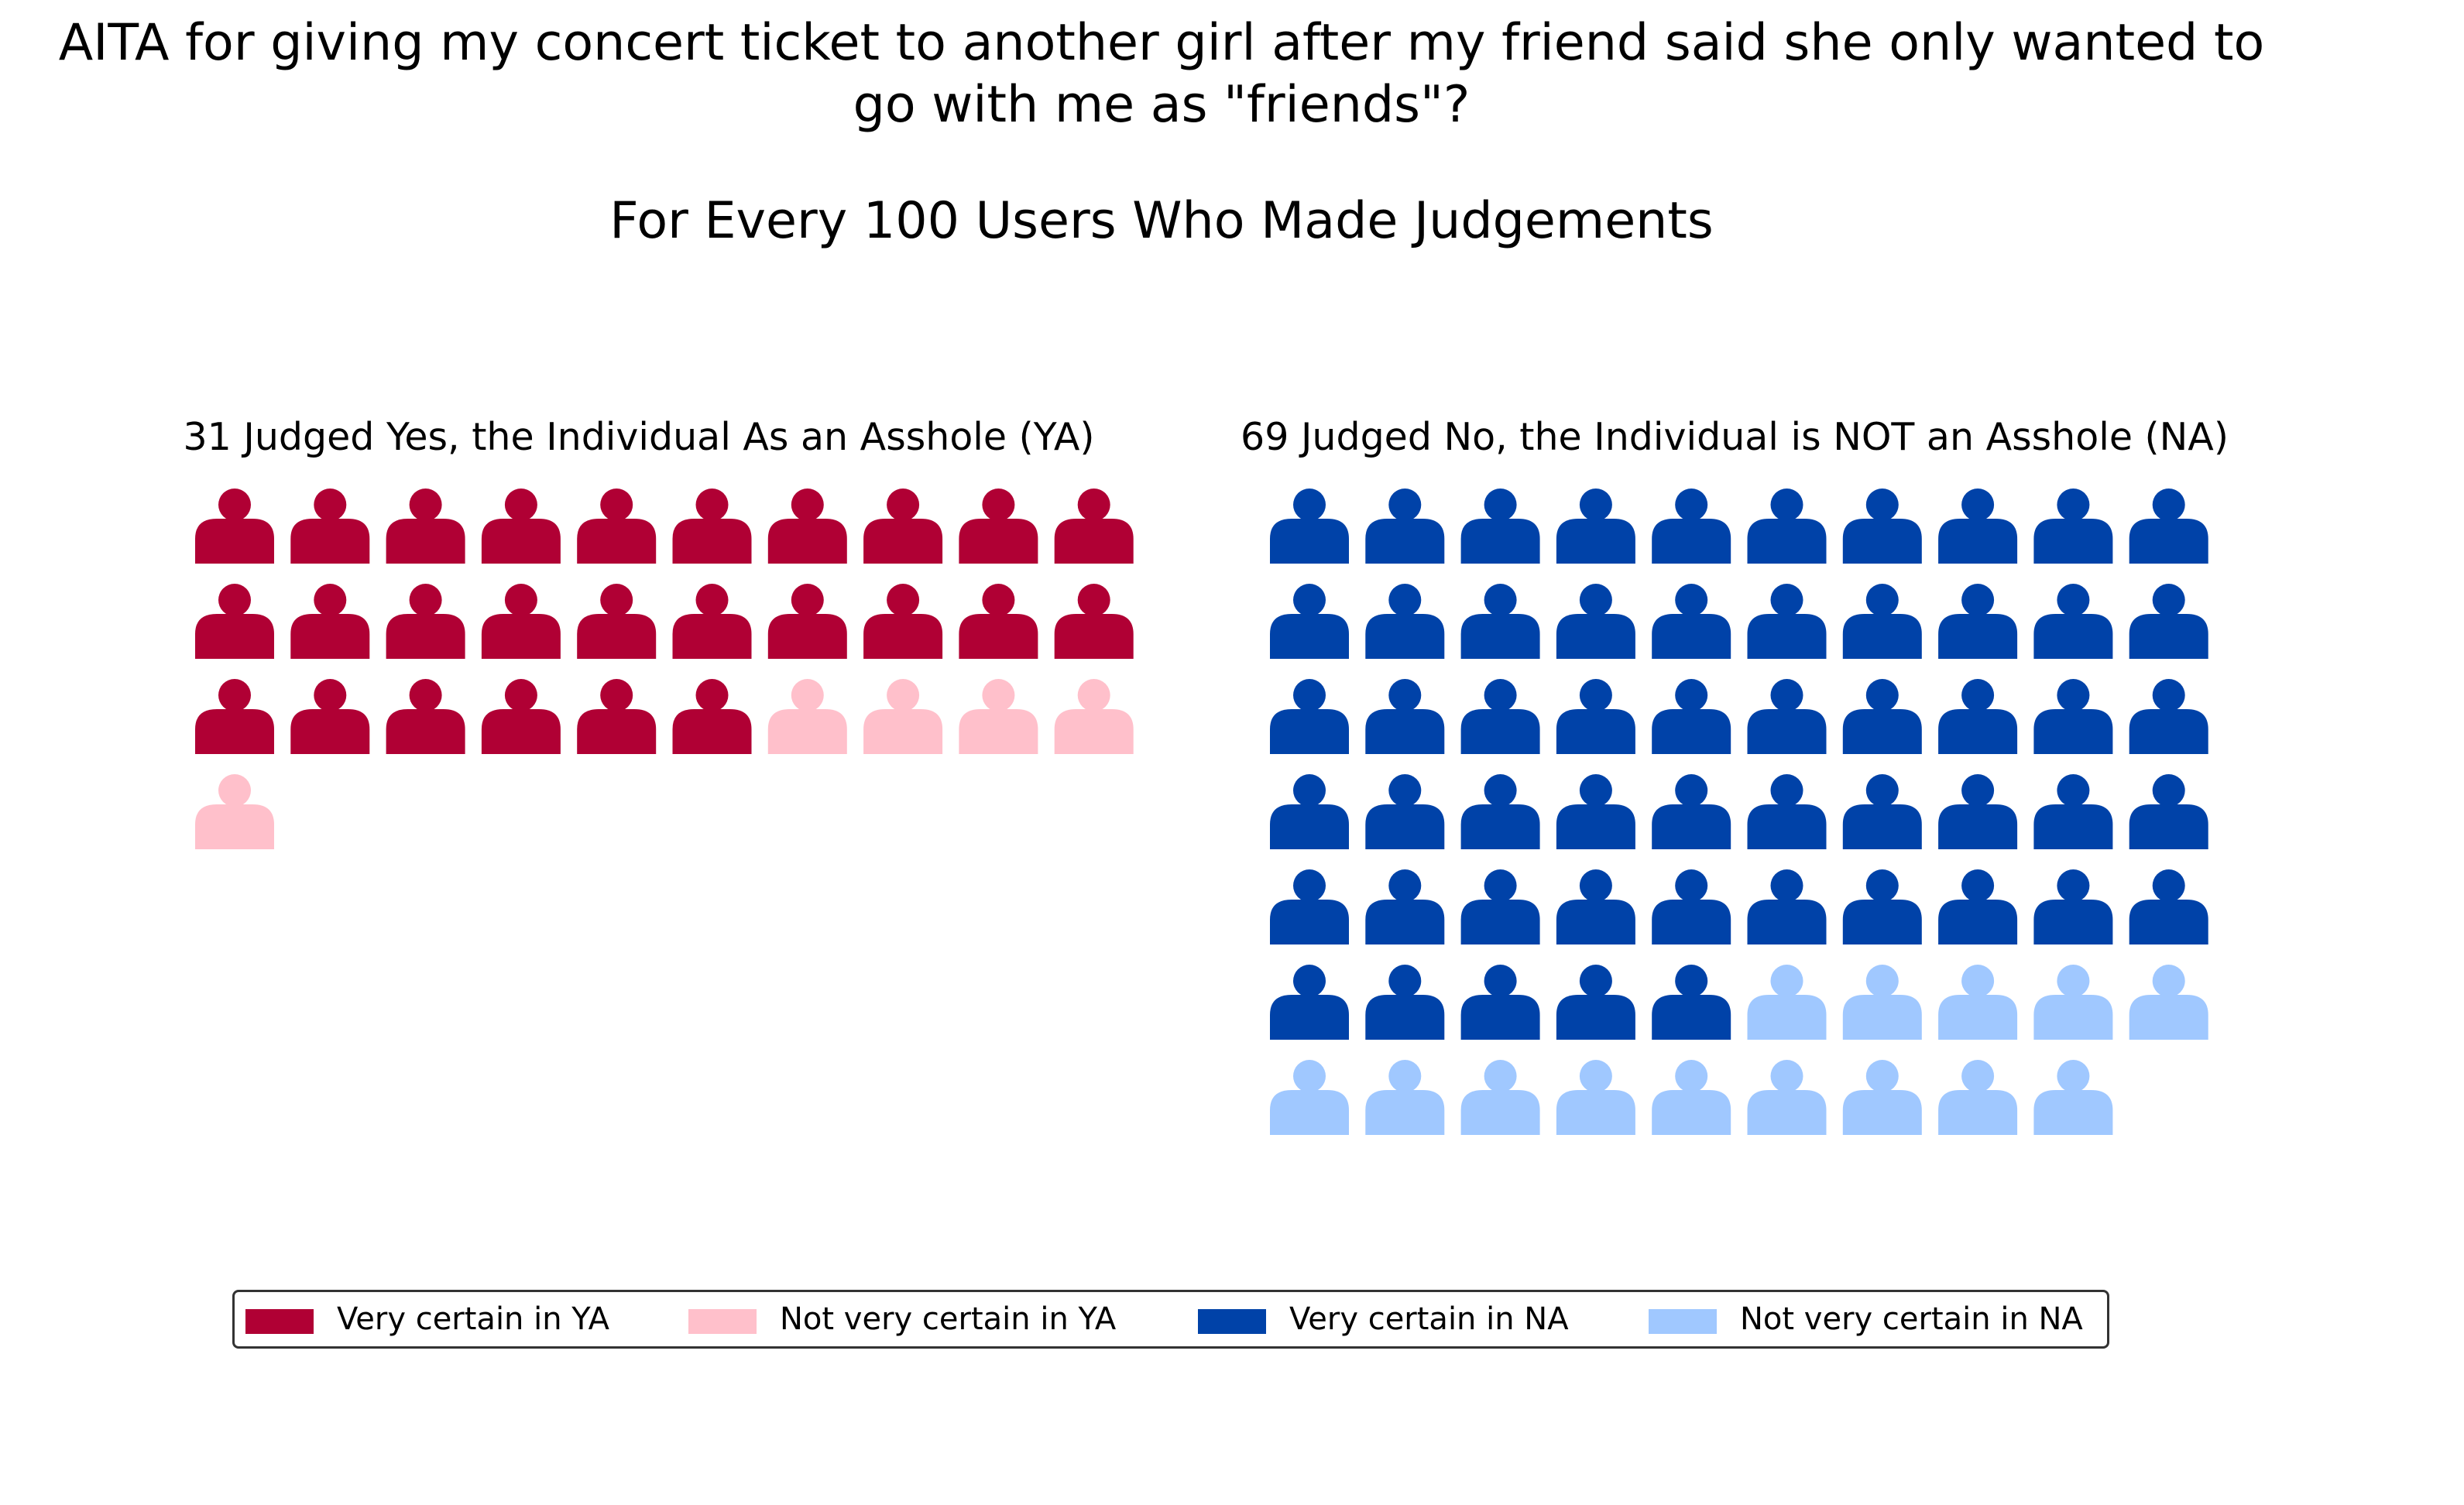 This screenshot has width=2464, height=1505. What do you see at coordinates (1429, 1319) in the screenshot?
I see `legend-label-very-certain-na: Very certain in NA` at bounding box center [1429, 1319].